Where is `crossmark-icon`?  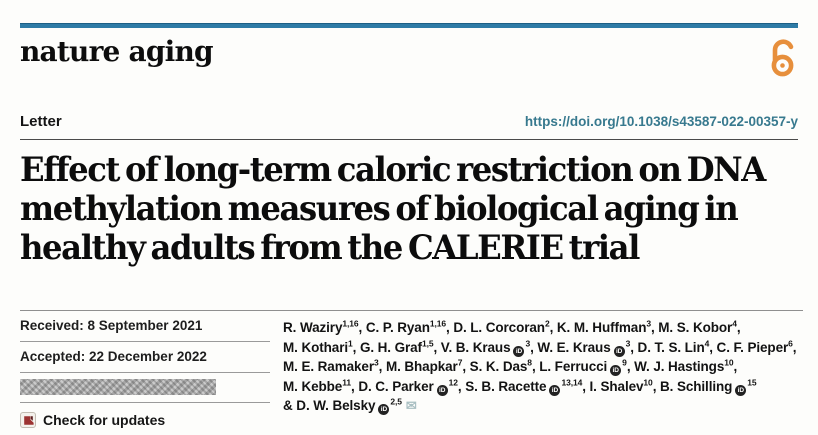 crossmark-icon is located at coordinates (28, 420).